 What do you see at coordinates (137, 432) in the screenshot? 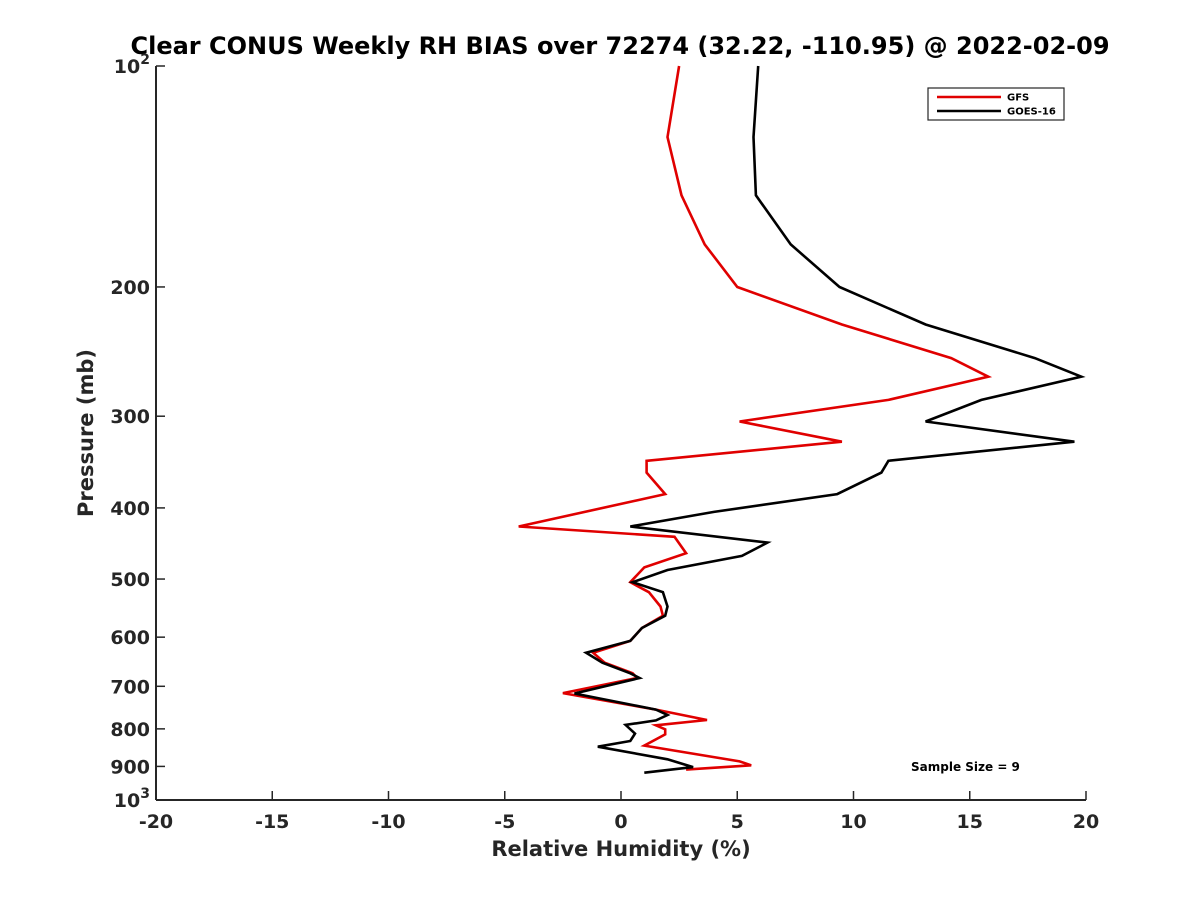
I see `y-ticks: 10² 200 300 400 500 600 700 800 900 10³` at bounding box center [137, 432].